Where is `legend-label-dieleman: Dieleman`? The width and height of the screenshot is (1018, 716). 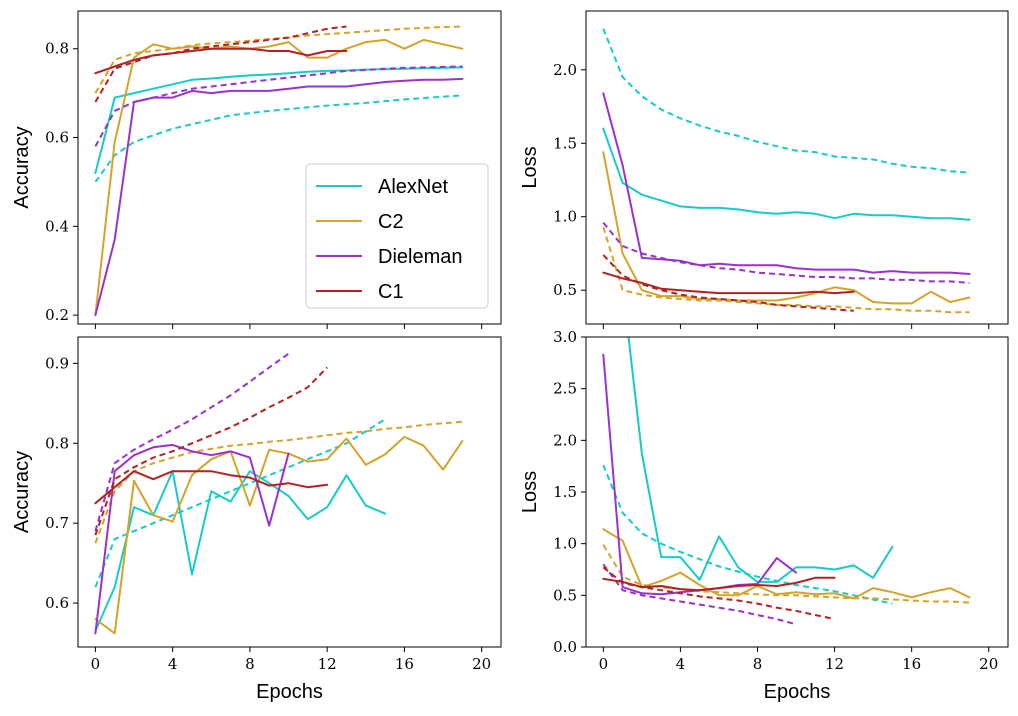 legend-label-dieleman: Dieleman is located at coordinates (420, 257).